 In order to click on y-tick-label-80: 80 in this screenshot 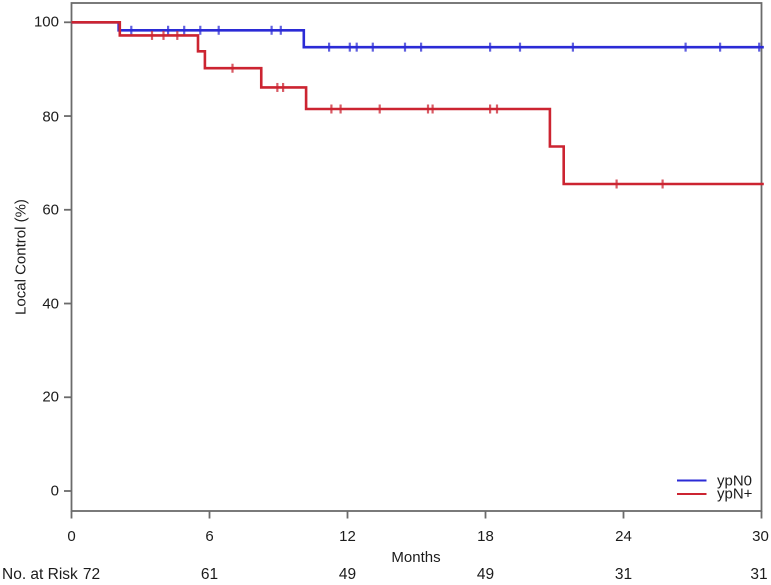, I will do `click(50, 117)`.